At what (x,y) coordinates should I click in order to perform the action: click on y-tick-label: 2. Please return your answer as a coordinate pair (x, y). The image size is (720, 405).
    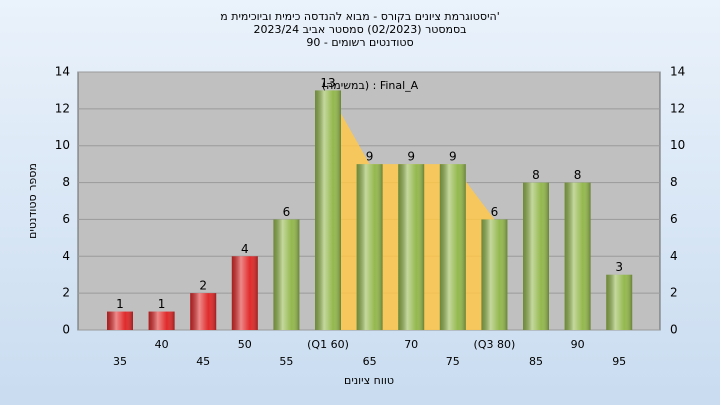
    Looking at the image, I should click on (66, 293).